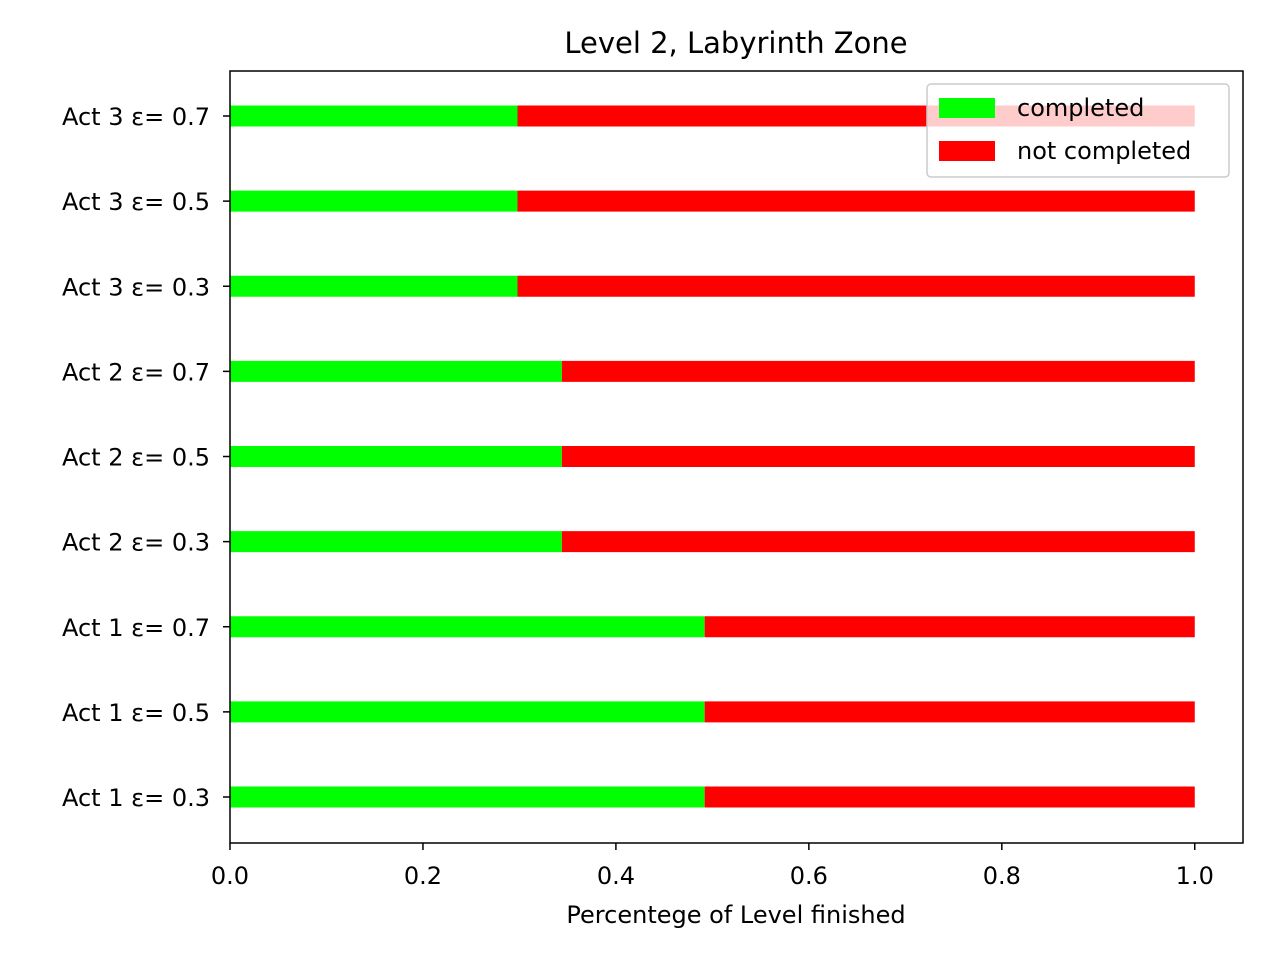 The image size is (1280, 960). Describe the element at coordinates (423, 876) in the screenshot. I see `x-tick-label: 0.2` at that location.